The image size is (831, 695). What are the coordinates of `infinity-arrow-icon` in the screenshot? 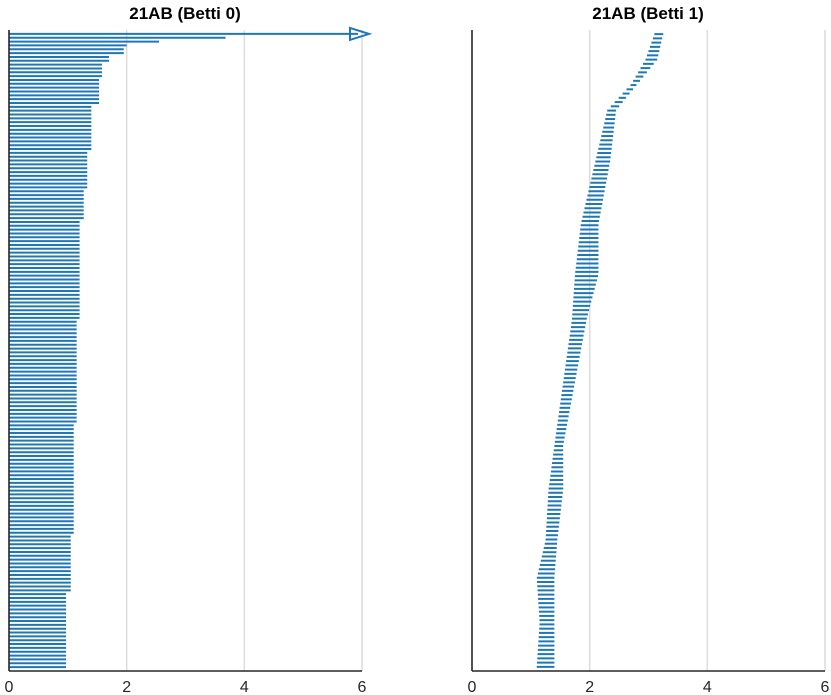 It's located at (361, 34).